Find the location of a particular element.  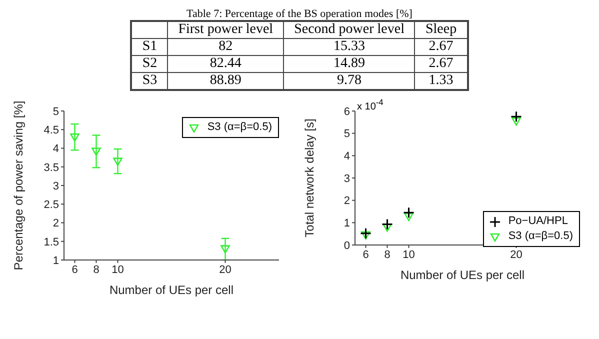

text: 82 is located at coordinates (225, 46).